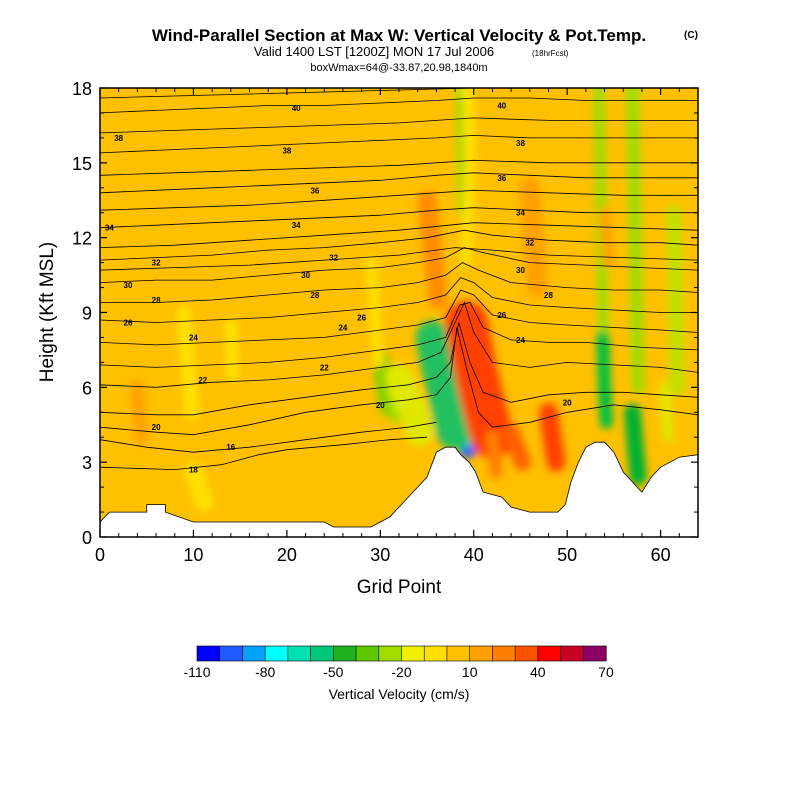  What do you see at coordinates (87, 538) in the screenshot?
I see `y-tick-label: 0` at bounding box center [87, 538].